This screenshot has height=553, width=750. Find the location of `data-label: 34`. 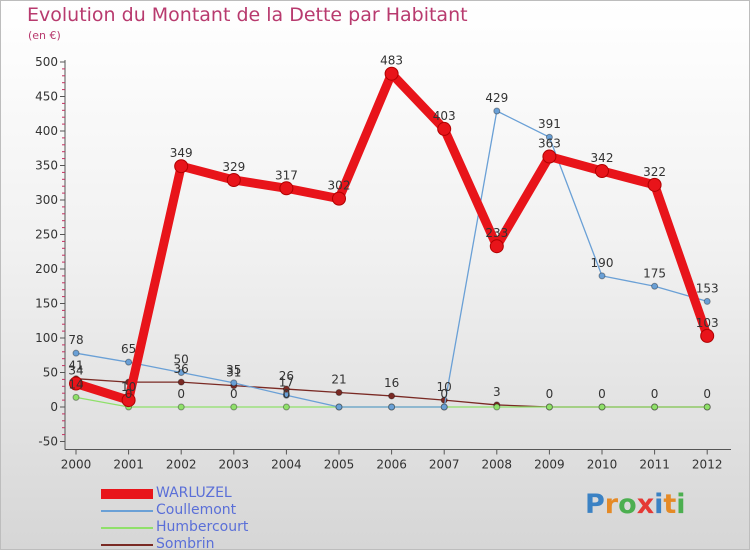

data-label: 34 is located at coordinates (75, 371).